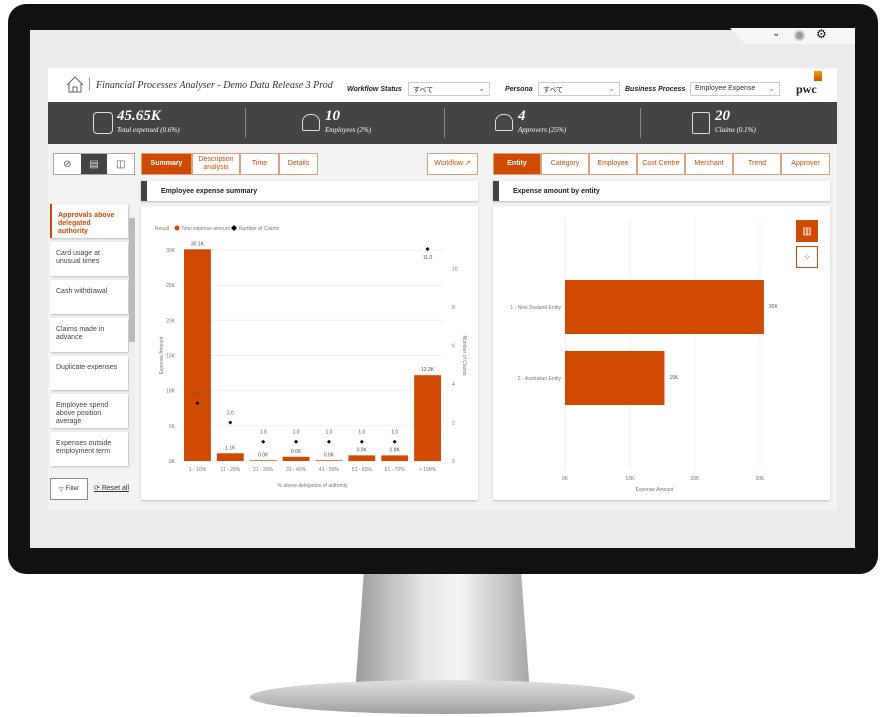 Image resolution: width=884 pixels, height=717 pixels. Describe the element at coordinates (453, 462) in the screenshot. I see `y2-tick-label: 0` at that location.